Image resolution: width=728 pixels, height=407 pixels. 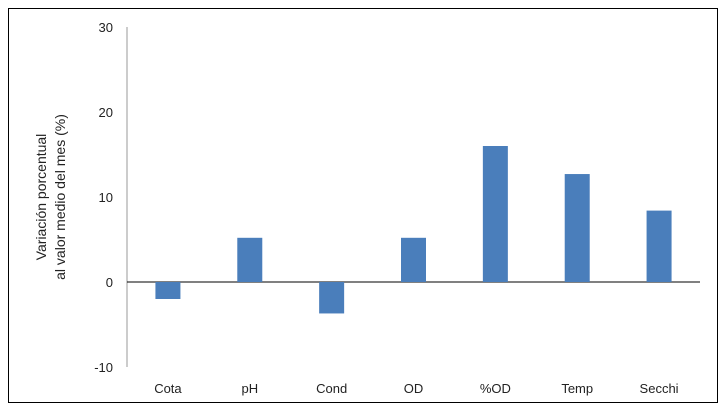 I want to click on y-axis-title-line1: Variación porcentual, so click(x=41, y=197).